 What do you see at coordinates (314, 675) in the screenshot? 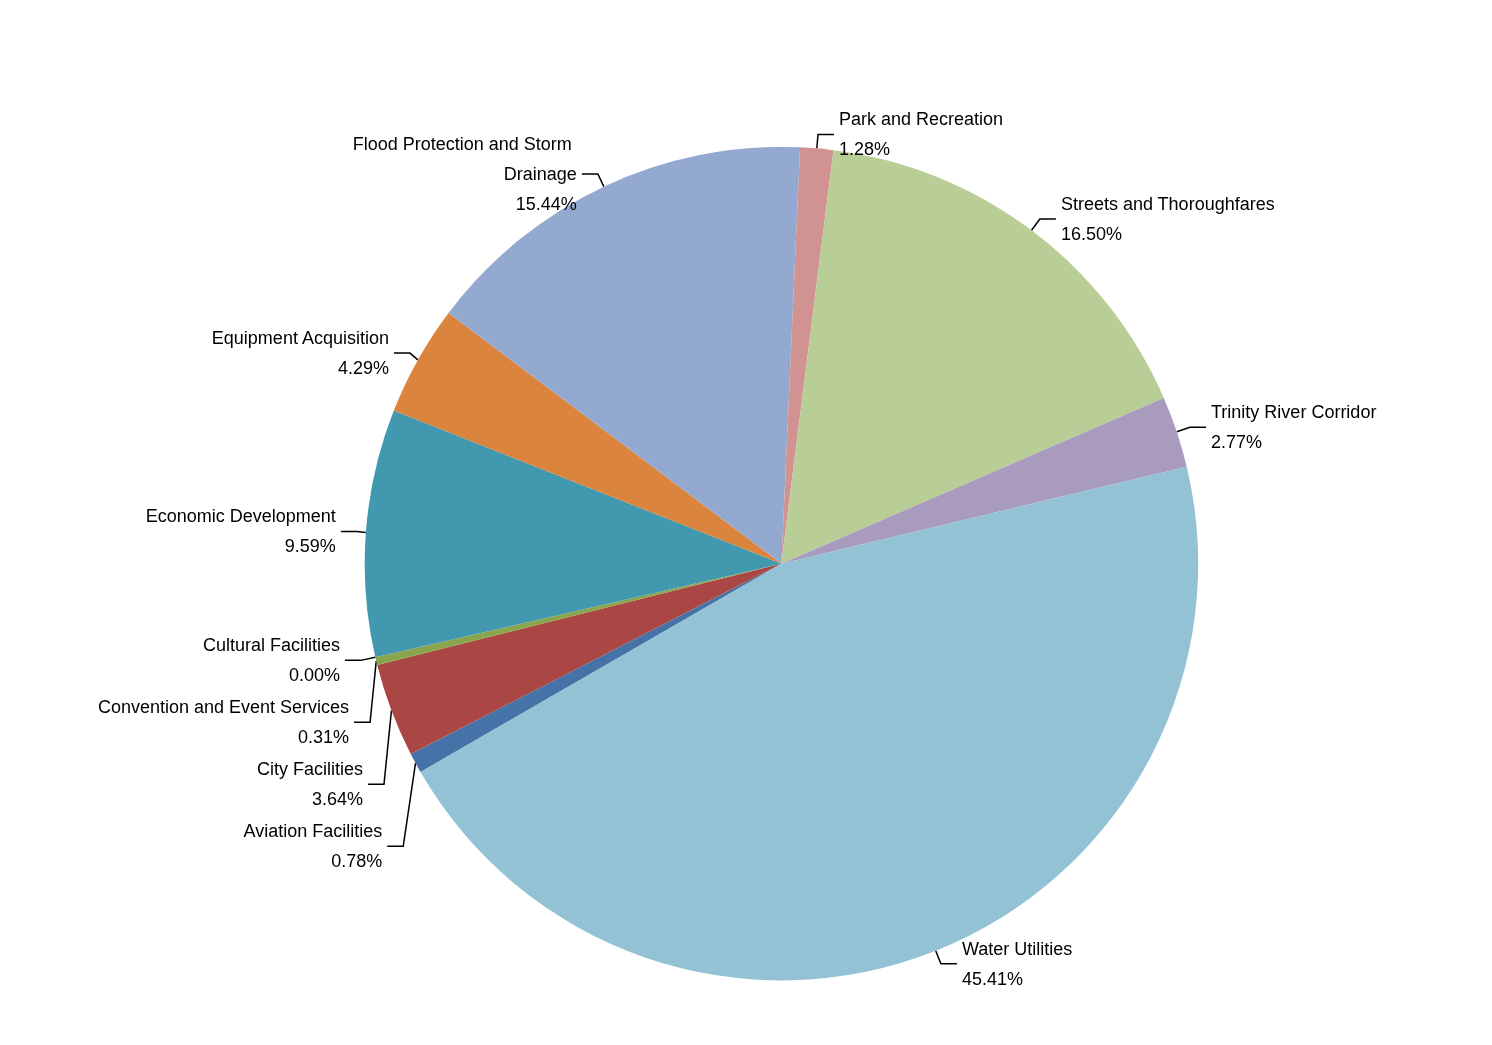
I see `text: 0.00%` at bounding box center [314, 675].